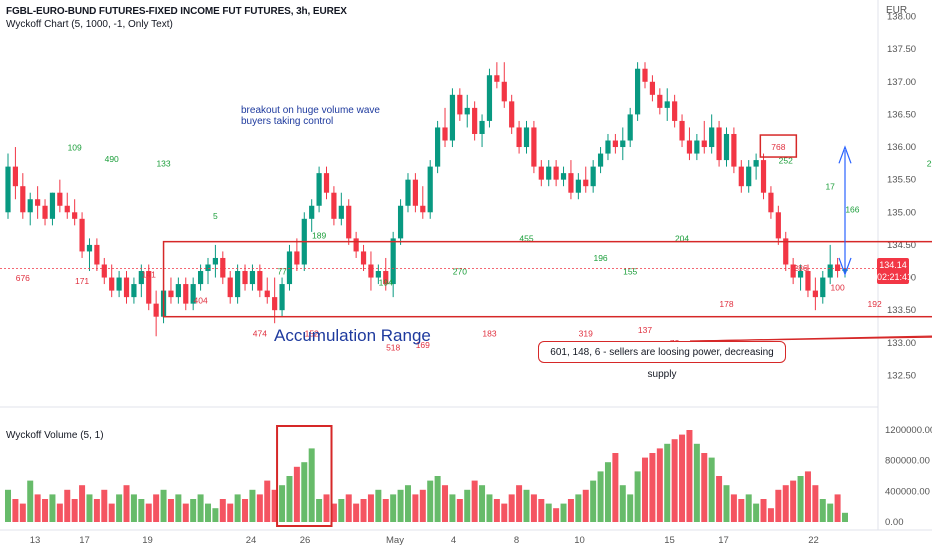 The image size is (932, 550). Describe the element at coordinates (547, 279) in the screenshot. I see `accumulation-range-box` at that location.